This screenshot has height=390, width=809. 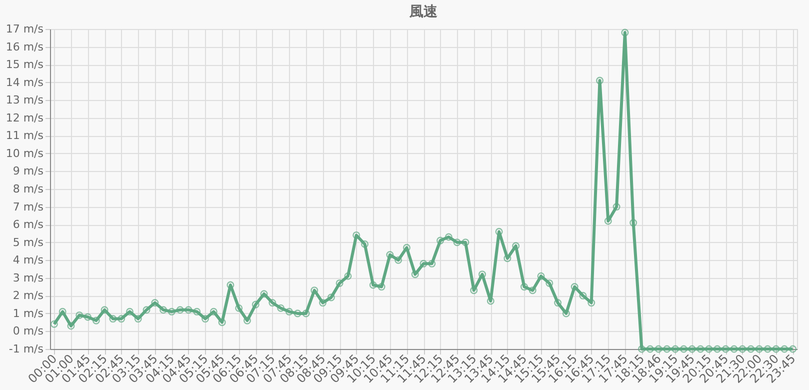 I want to click on y-tick-label: 5 m/s, so click(x=28, y=242).